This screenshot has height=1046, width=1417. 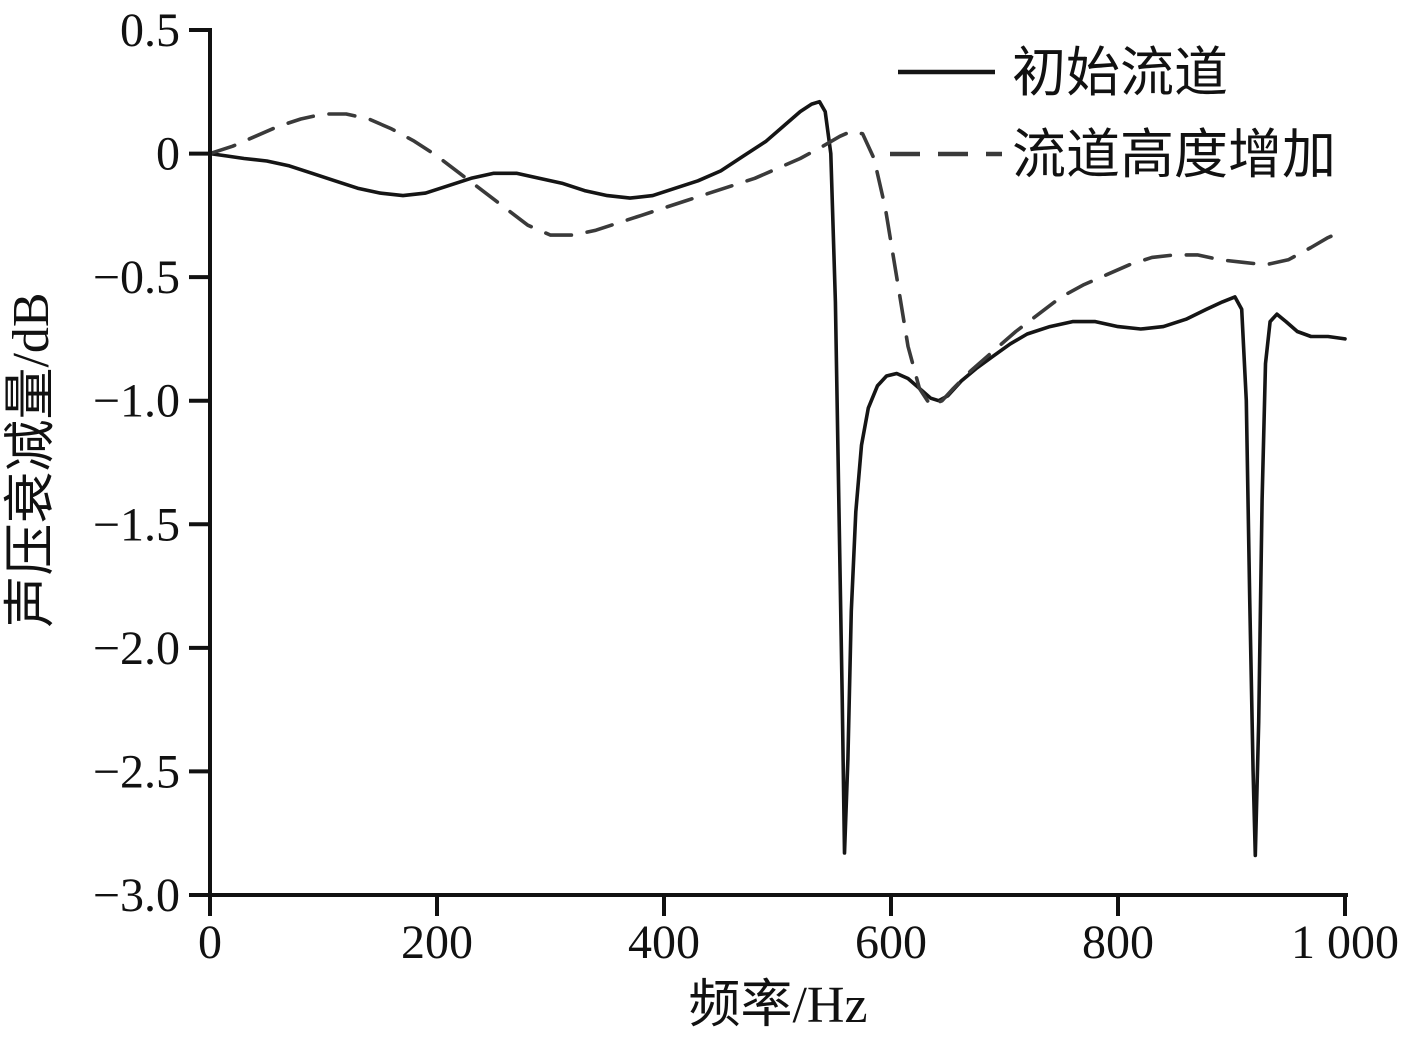 What do you see at coordinates (777, 1005) in the screenshot?
I see `x-axis-label: 频率/Hz` at bounding box center [777, 1005].